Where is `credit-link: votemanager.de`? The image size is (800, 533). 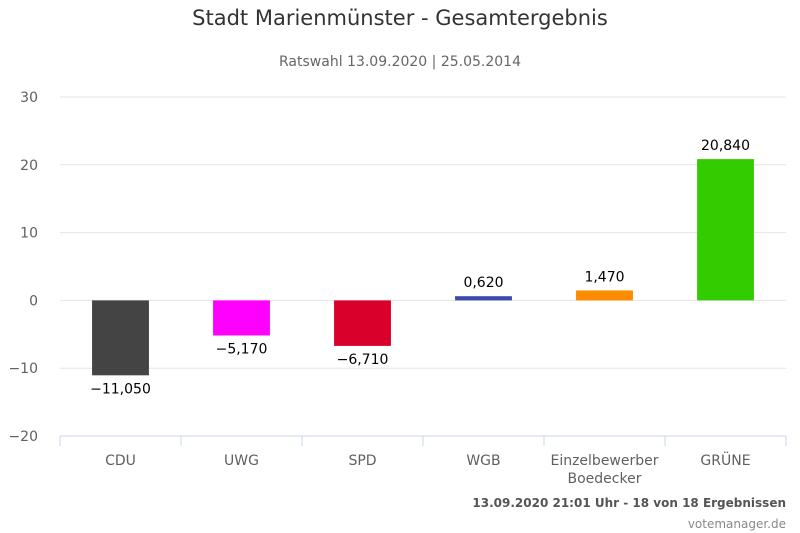
credit-link: votemanager.de is located at coordinates (736, 524).